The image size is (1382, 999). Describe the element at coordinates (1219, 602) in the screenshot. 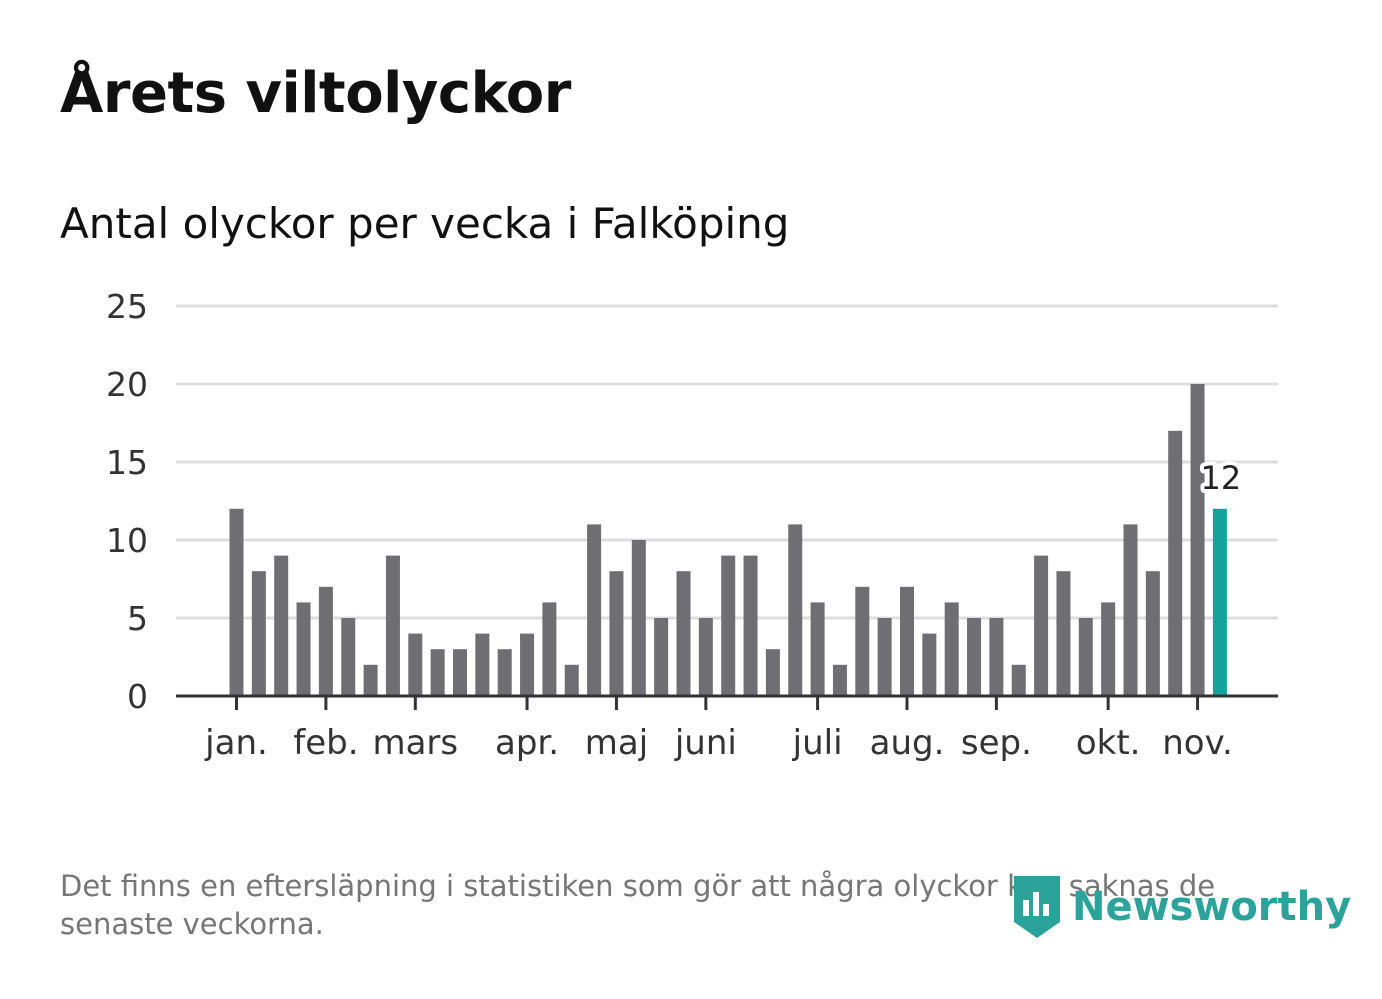

I see `bar-current-week` at that location.